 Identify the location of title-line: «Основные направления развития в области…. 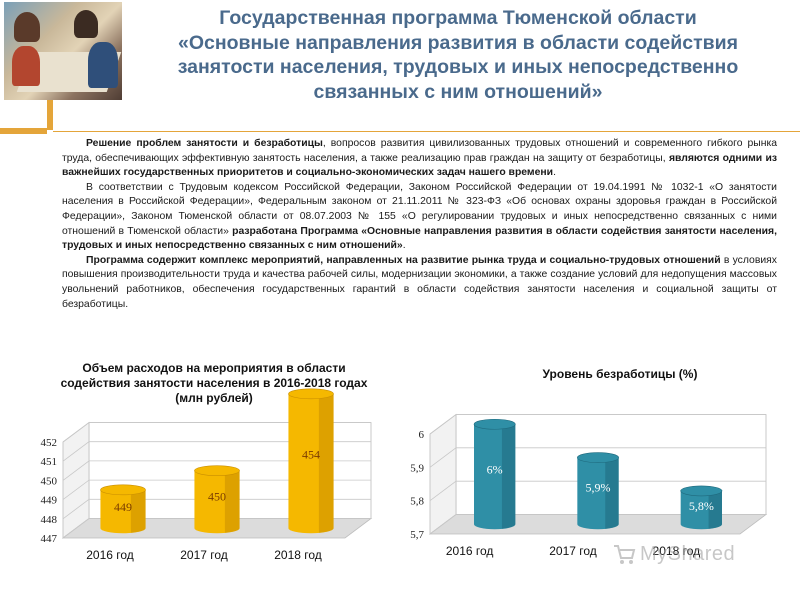
(457, 42).